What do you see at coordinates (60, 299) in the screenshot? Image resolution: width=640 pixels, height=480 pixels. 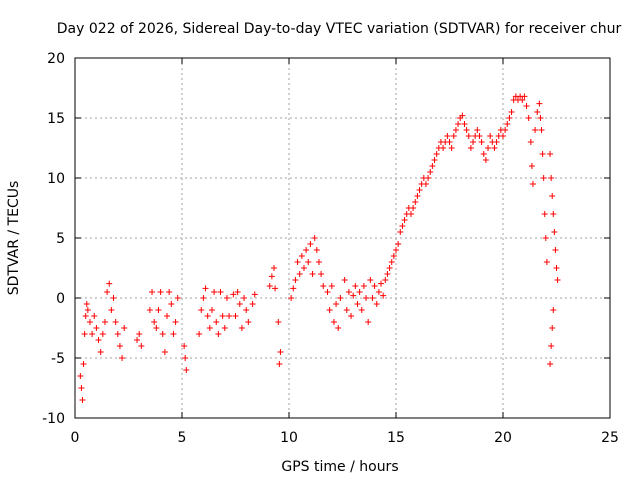 I see `y-tick-label: 0` at bounding box center [60, 299].